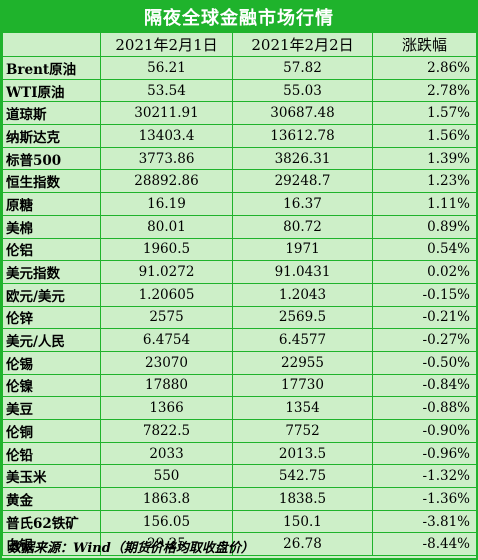 This screenshot has height=560, width=478. What do you see at coordinates (51, 249) in the screenshot?
I see `row-name: 伦铝` at bounding box center [51, 249].